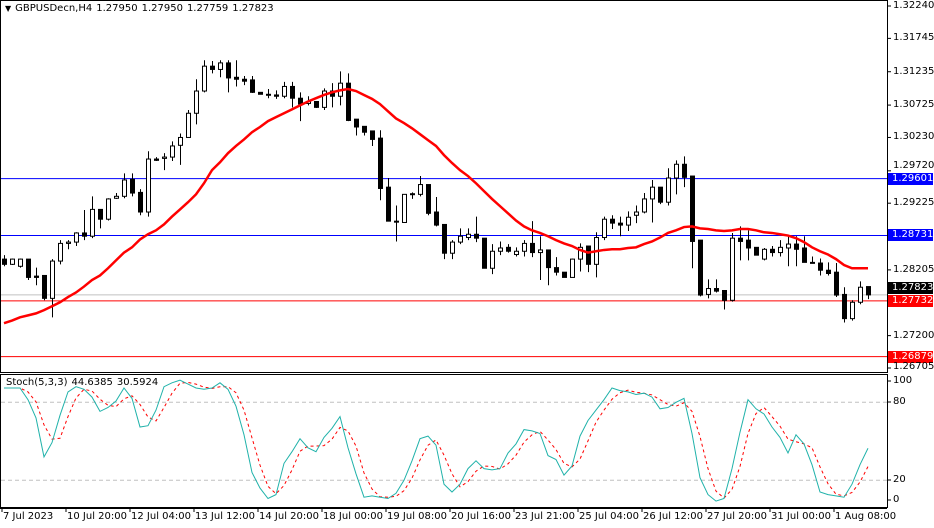 The height and width of the screenshot is (528, 934). What do you see at coordinates (37, 382) in the screenshot?
I see `stoch-name: Stoch(5,3,3)` at bounding box center [37, 382].